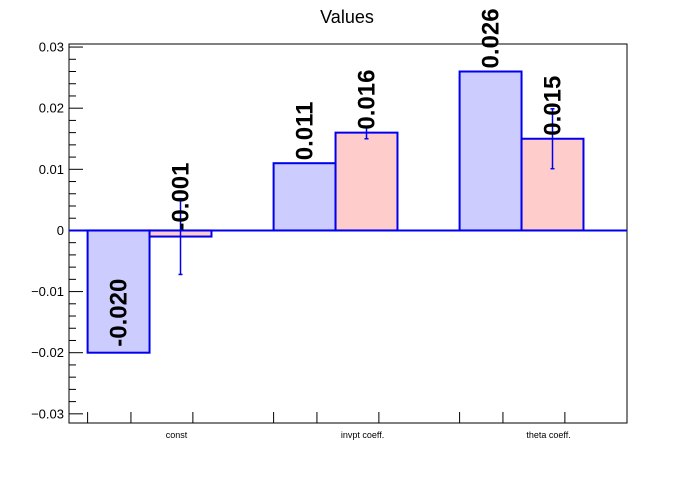 The height and width of the screenshot is (477, 696). Describe the element at coordinates (47, 291) in the screenshot. I see `y-tick-label: −0.01` at that location.